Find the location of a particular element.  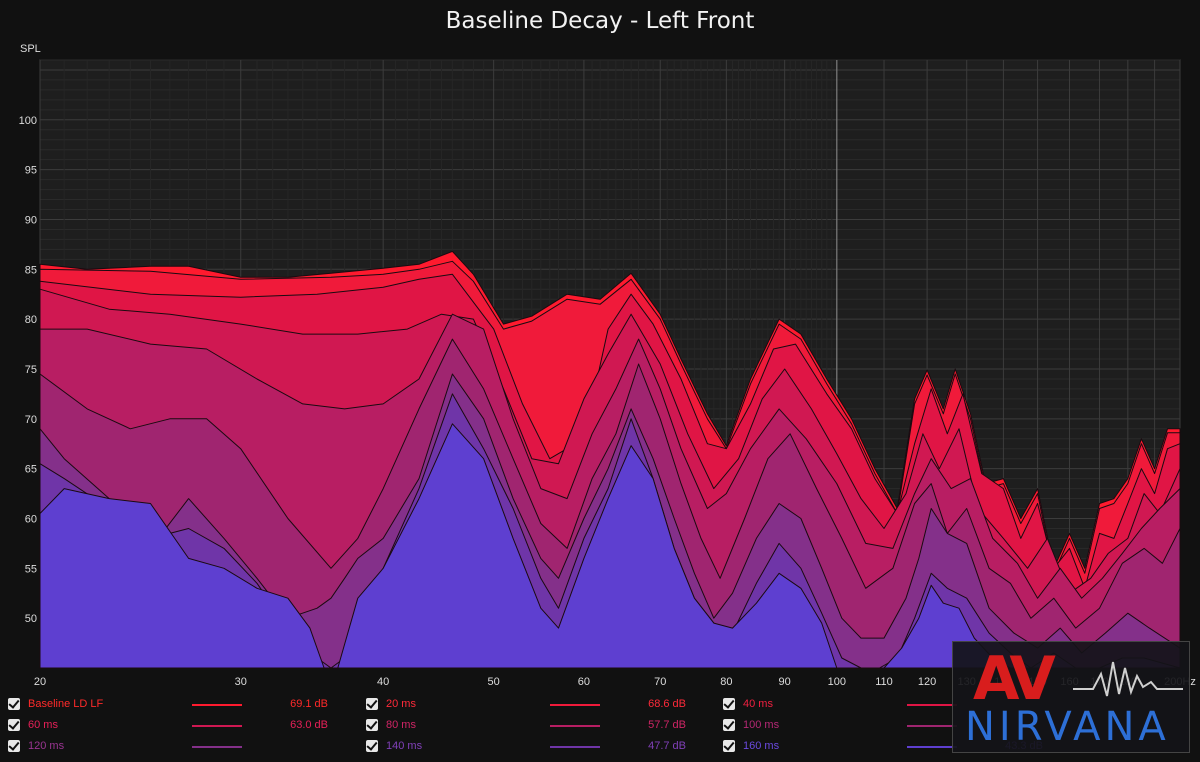

y-tick-label: 75 is located at coordinates (31, 370).